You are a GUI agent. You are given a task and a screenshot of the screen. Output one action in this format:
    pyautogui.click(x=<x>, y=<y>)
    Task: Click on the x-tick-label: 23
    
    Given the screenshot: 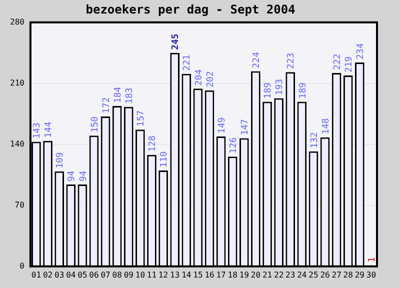 What is the action you would take?
    pyautogui.click(x=291, y=275)
    